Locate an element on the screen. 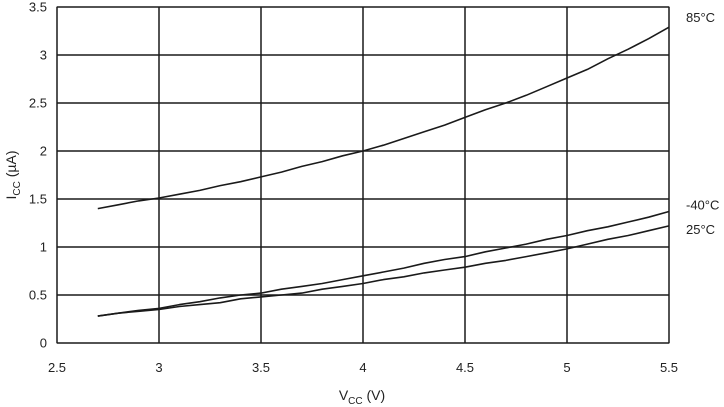 The image size is (724, 407). series-label-2: 25°C is located at coordinates (700, 229).